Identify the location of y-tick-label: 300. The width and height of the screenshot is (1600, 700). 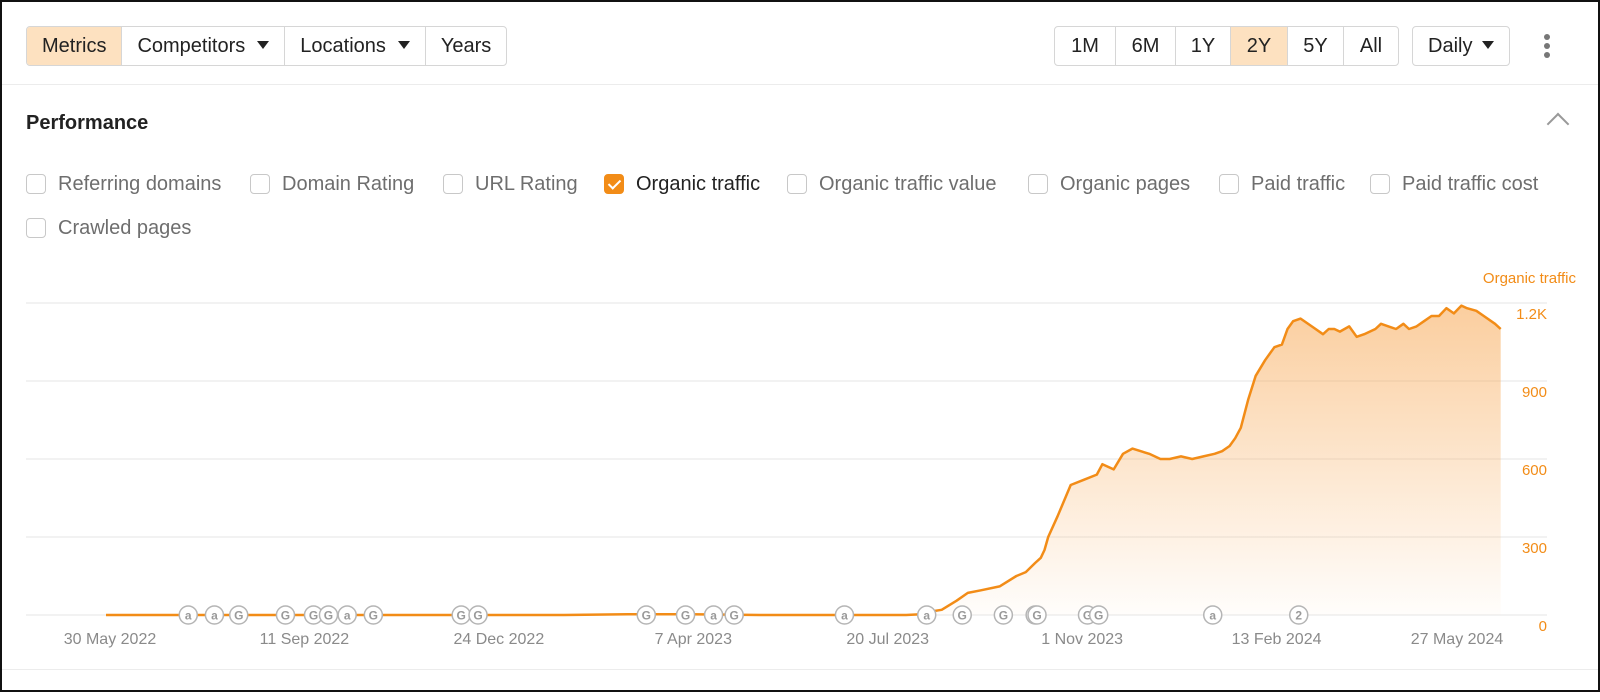
(1534, 548).